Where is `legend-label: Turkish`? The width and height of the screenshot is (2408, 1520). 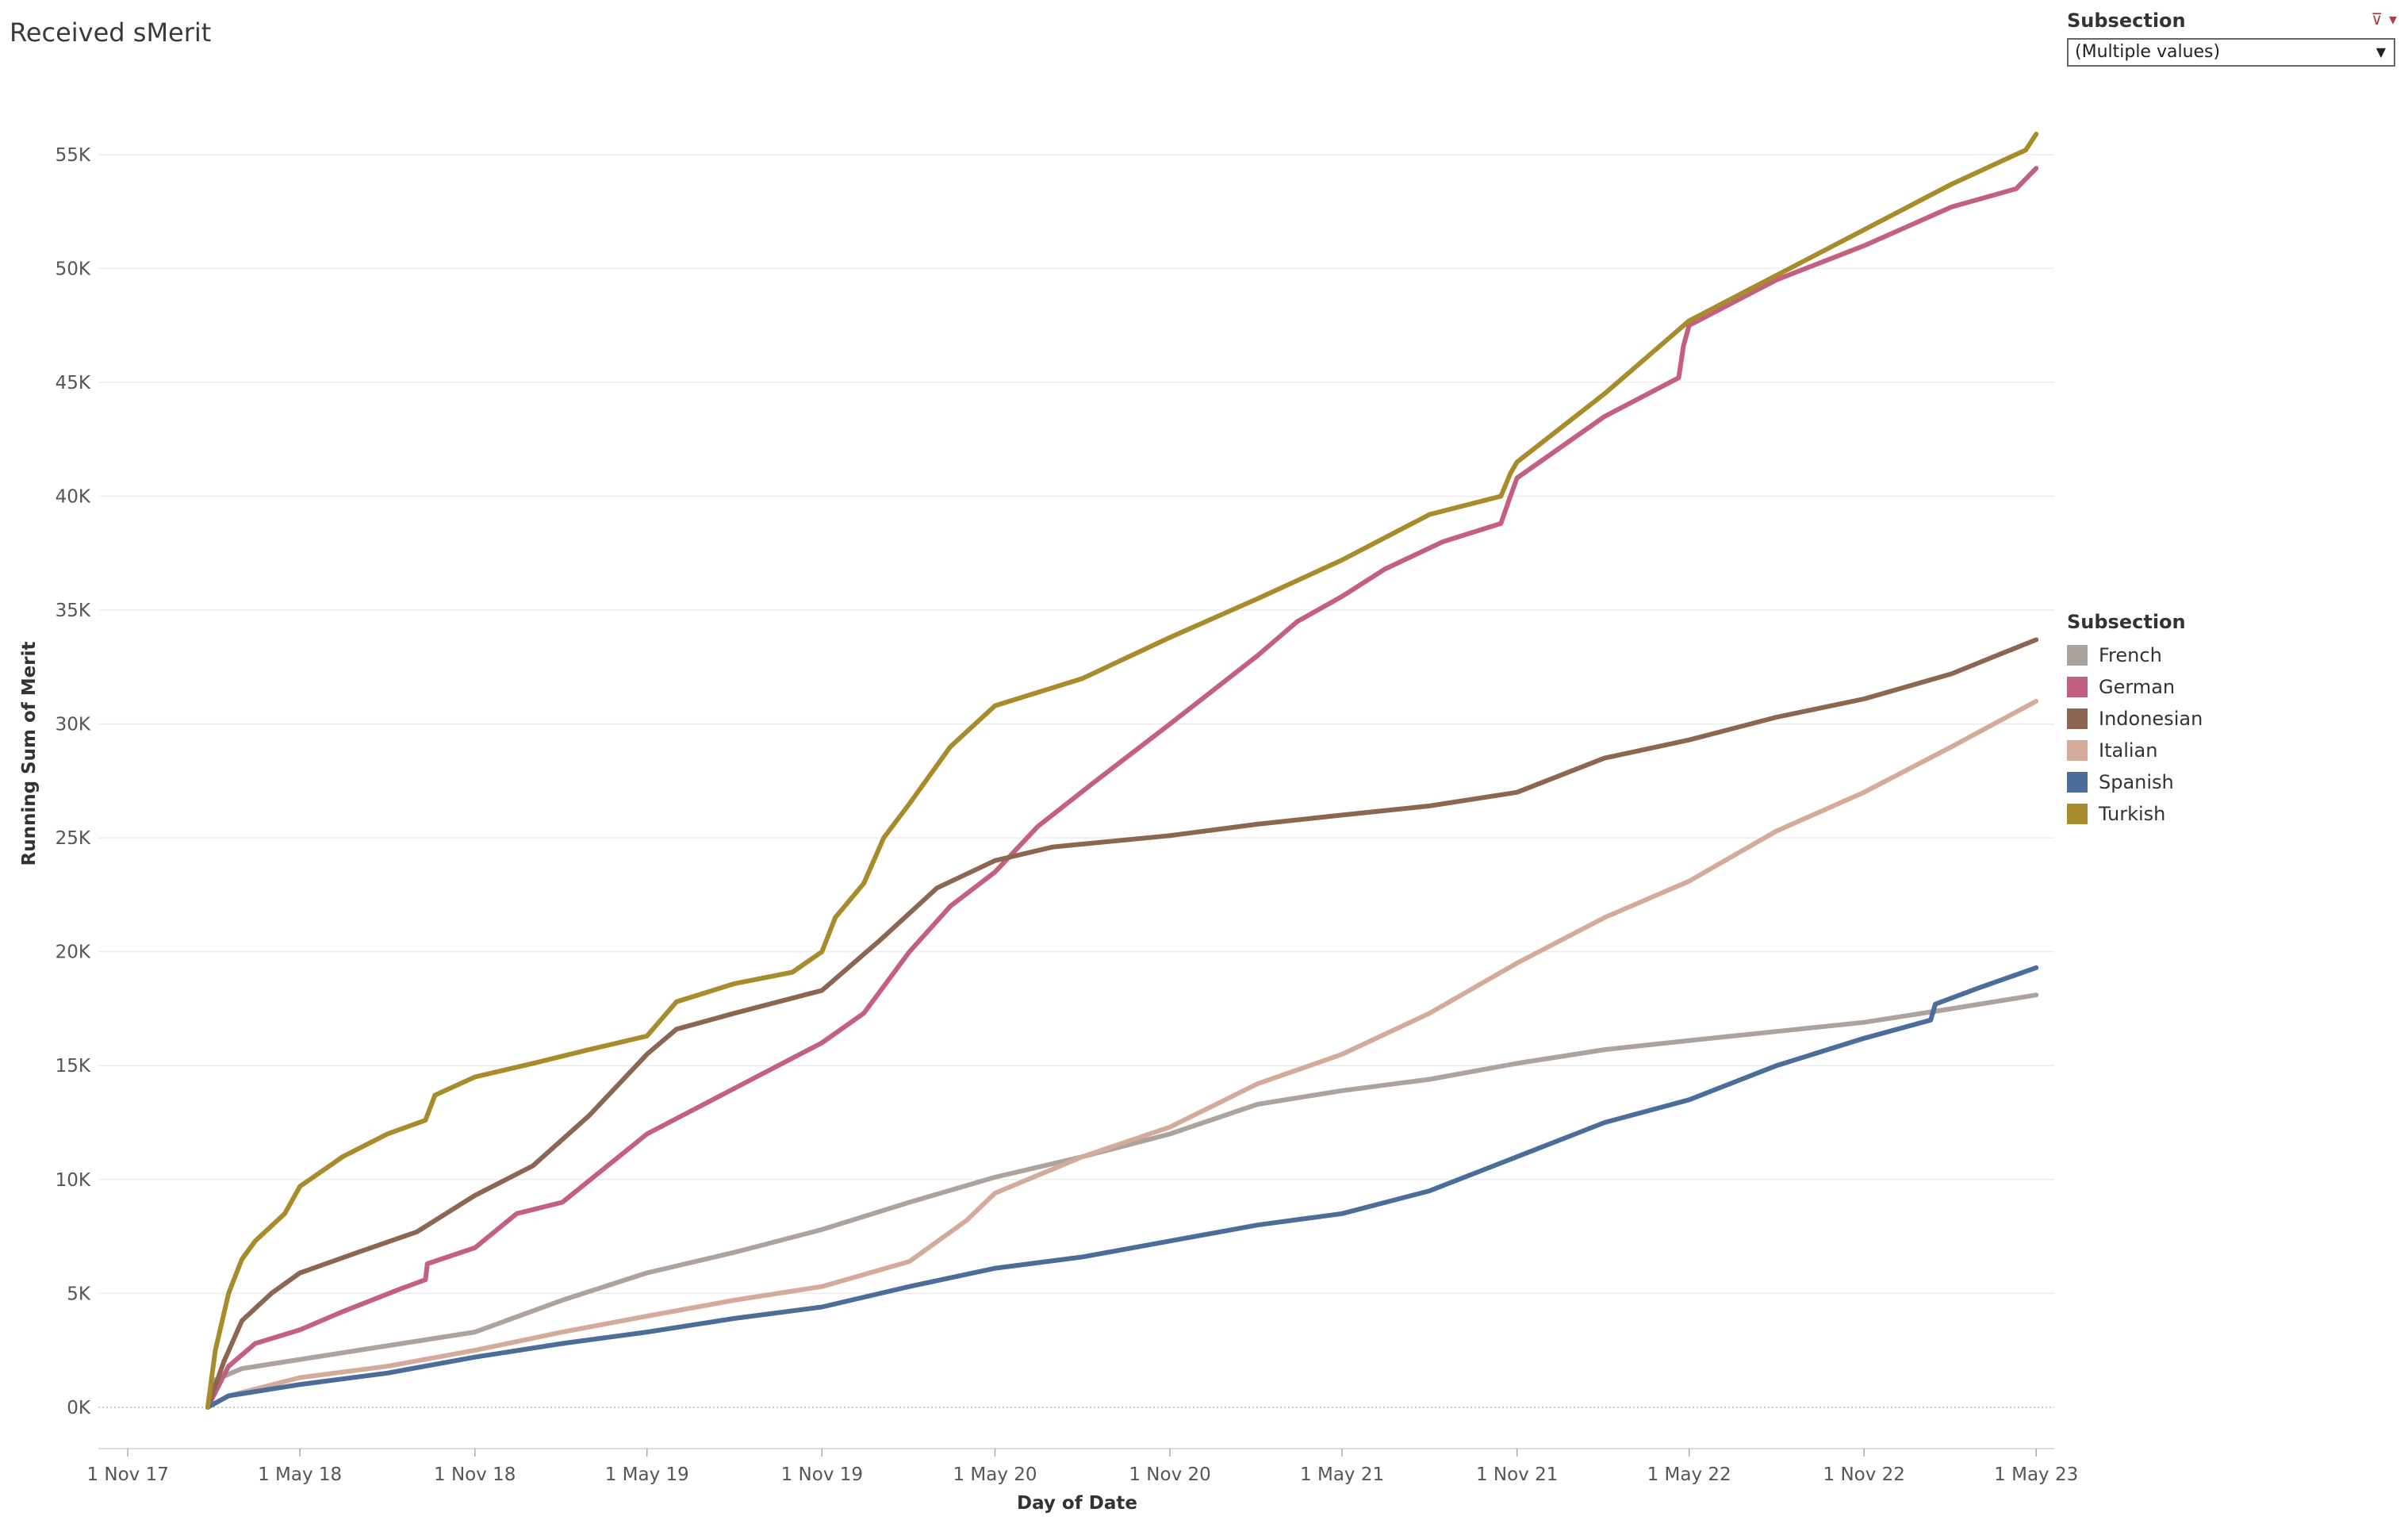
legend-label: Turkish is located at coordinates (2132, 814).